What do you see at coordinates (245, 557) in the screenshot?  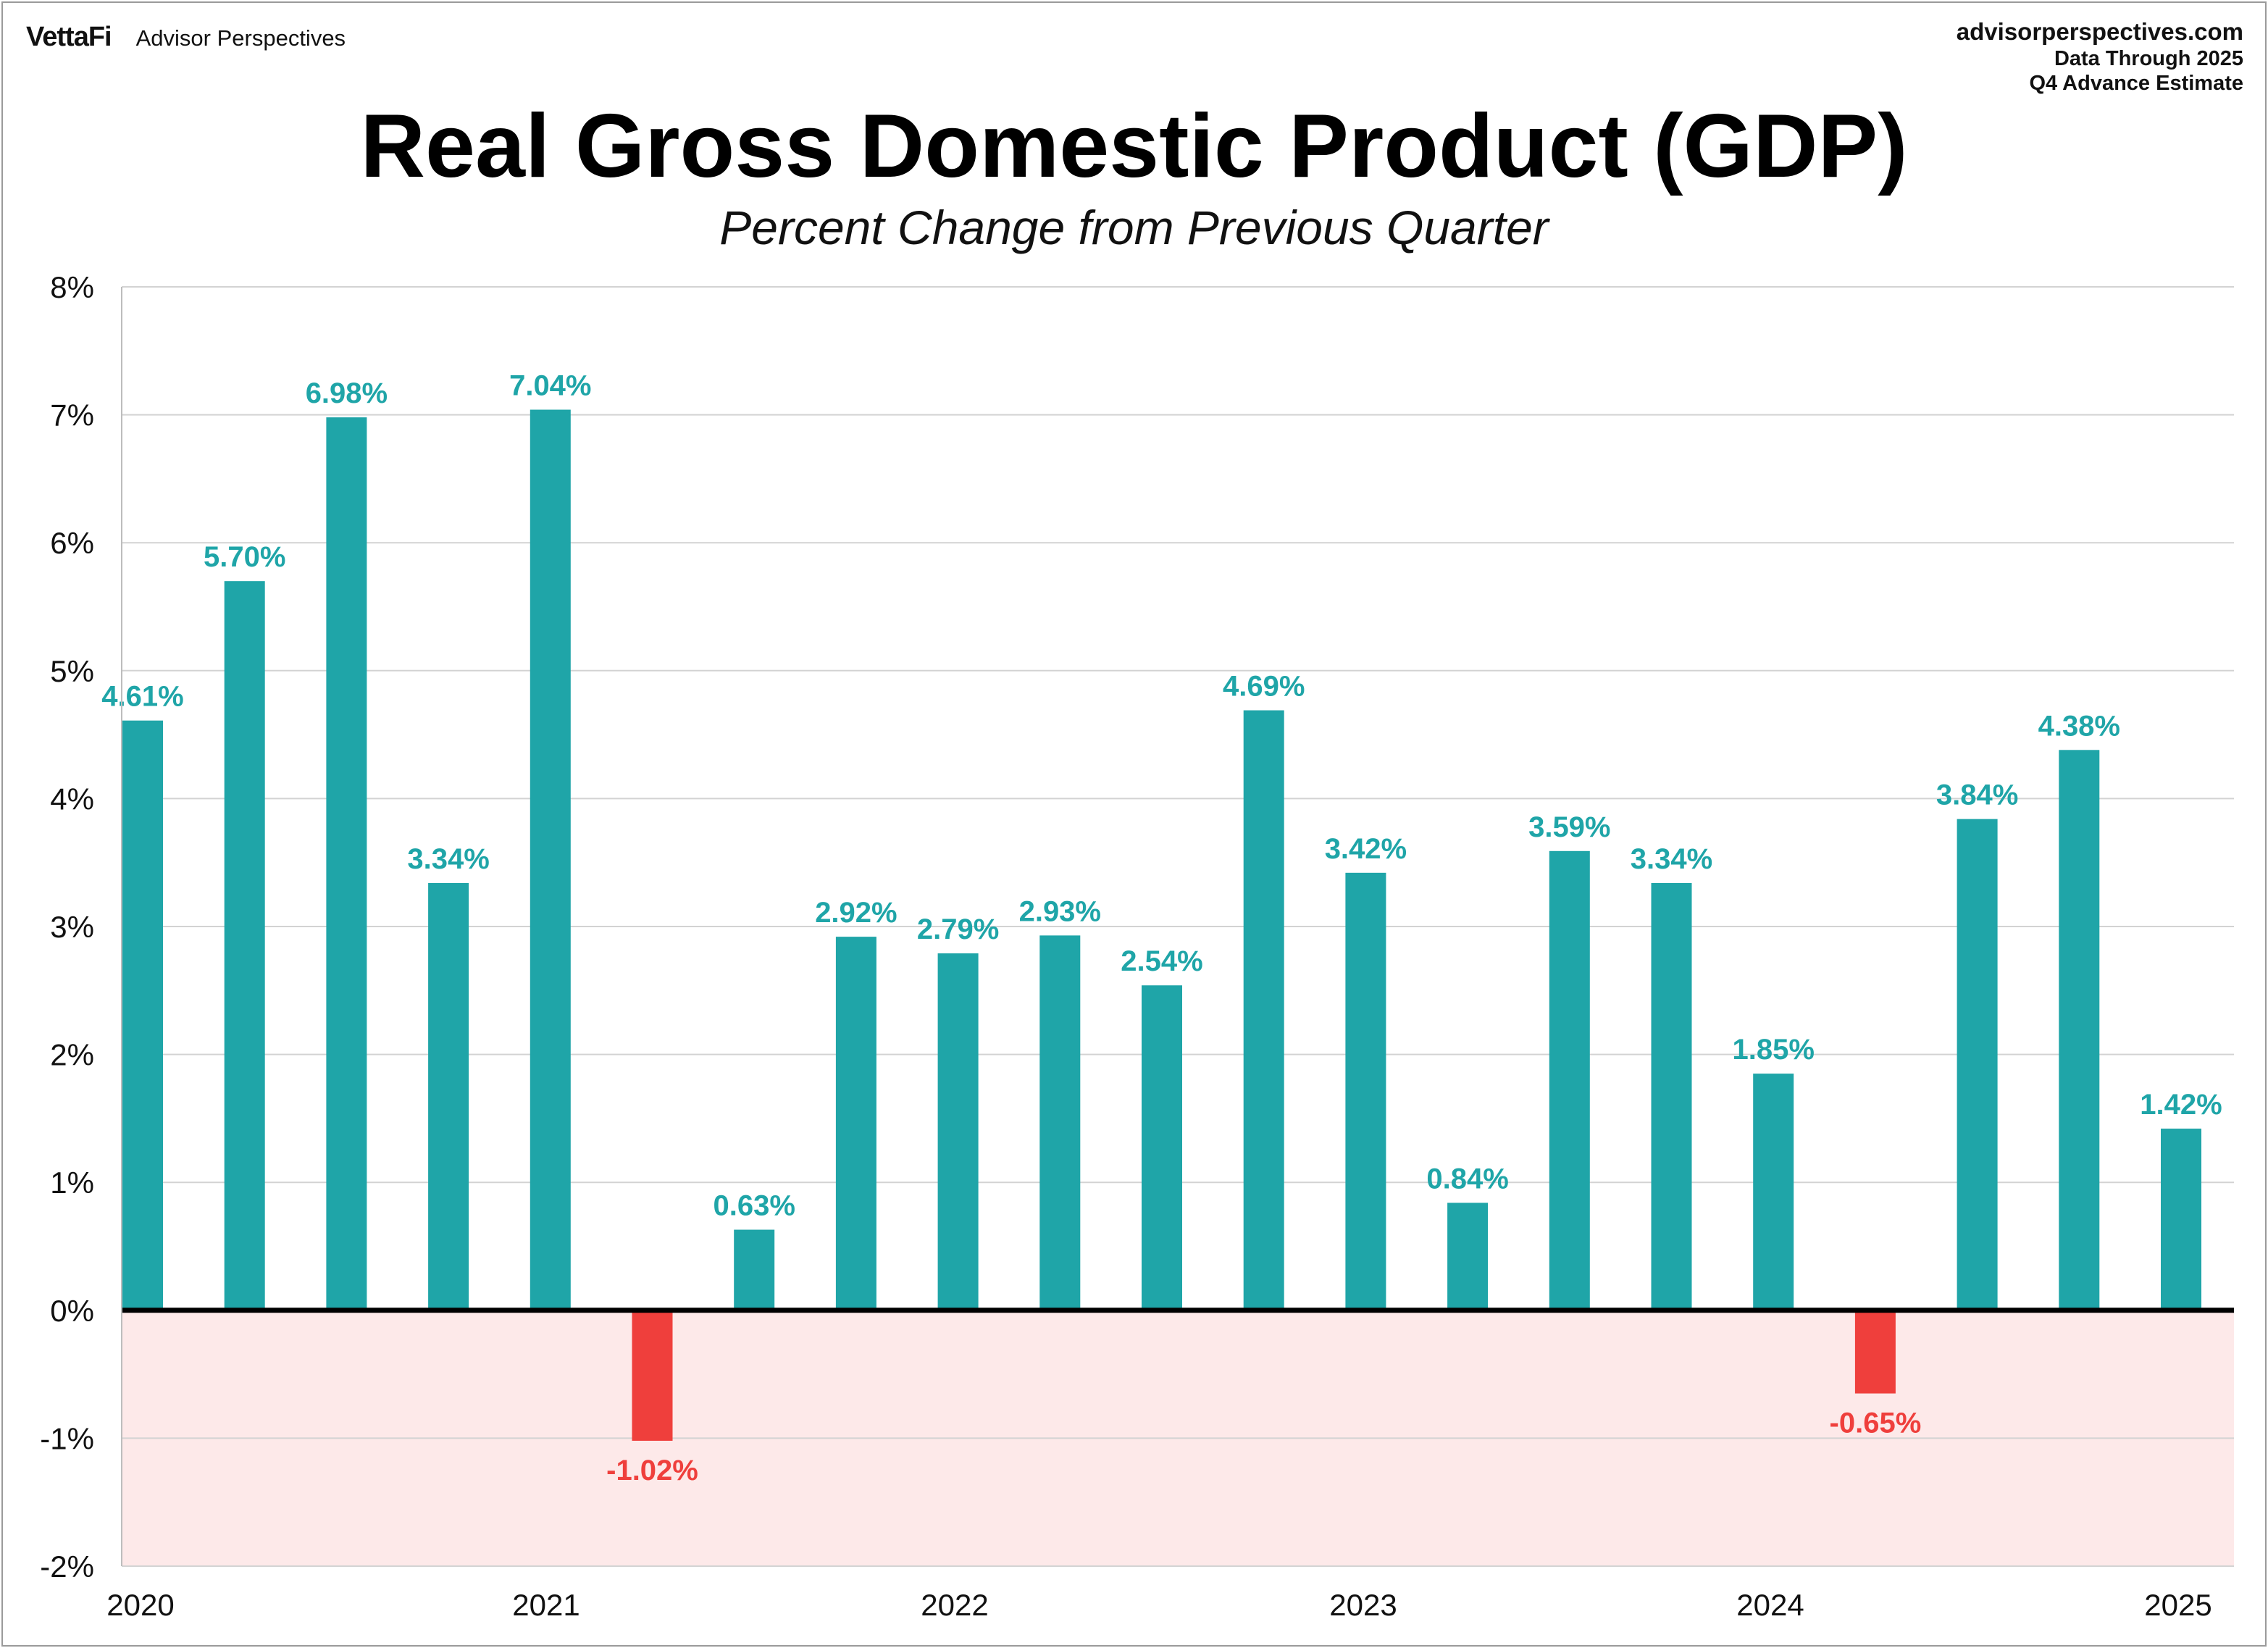 I see `bar-value-label: 5.70%` at bounding box center [245, 557].